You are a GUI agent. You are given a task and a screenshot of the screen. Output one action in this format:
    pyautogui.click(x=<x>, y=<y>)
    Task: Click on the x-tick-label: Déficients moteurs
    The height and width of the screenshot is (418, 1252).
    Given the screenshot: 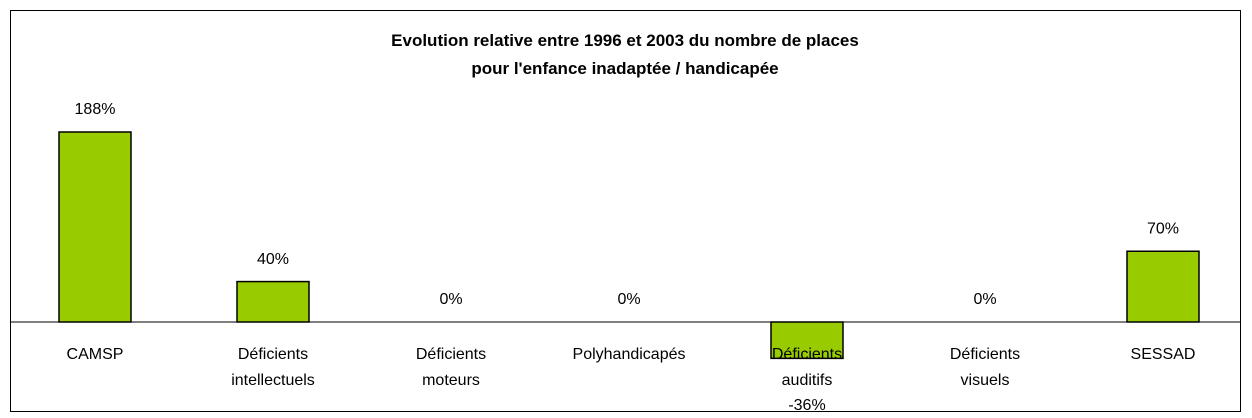 What is the action you would take?
    pyautogui.click(x=451, y=367)
    